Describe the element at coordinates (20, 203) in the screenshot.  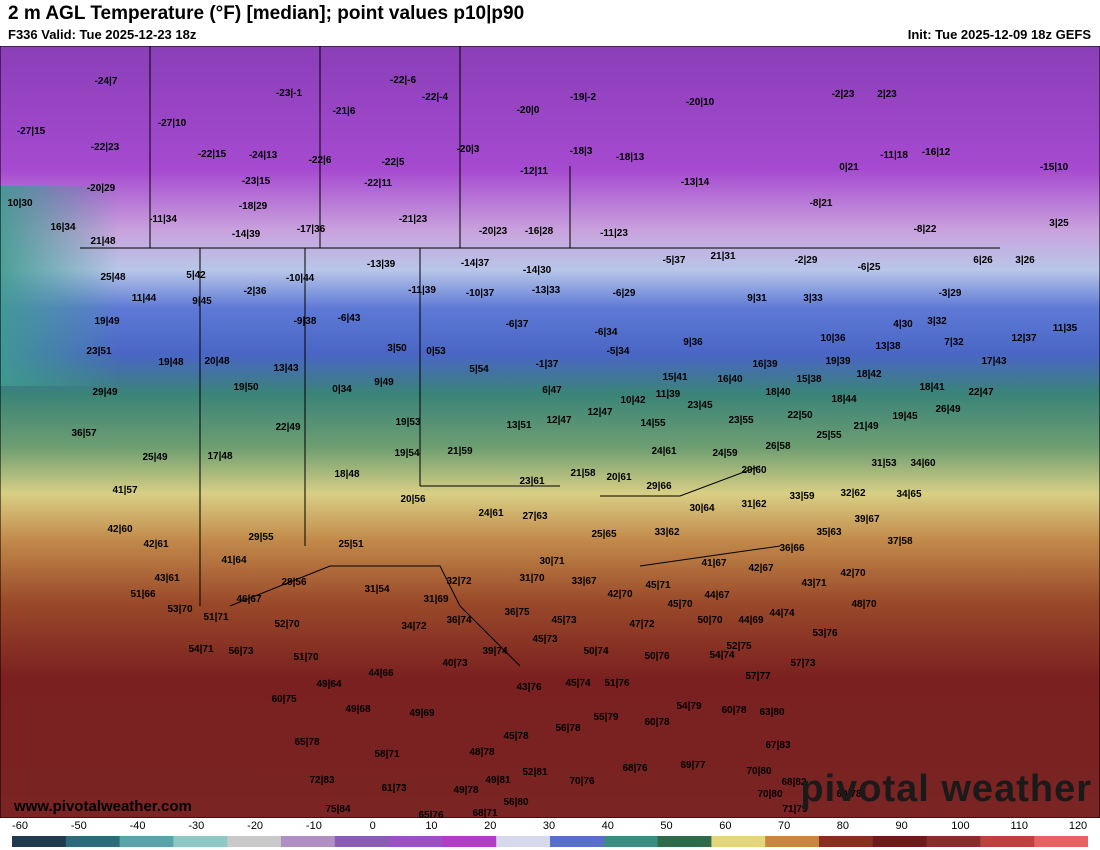
I see `point-value: 10|30` at that location.